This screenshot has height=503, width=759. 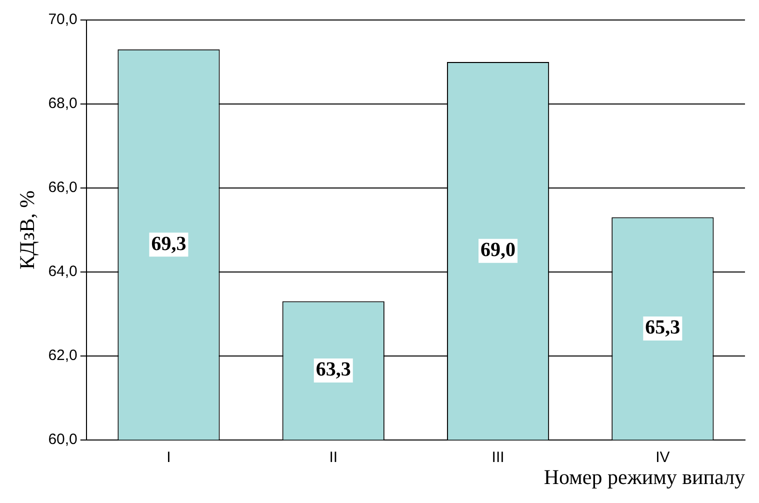 What do you see at coordinates (333, 369) in the screenshot?
I see `data-label: 63,3` at bounding box center [333, 369].